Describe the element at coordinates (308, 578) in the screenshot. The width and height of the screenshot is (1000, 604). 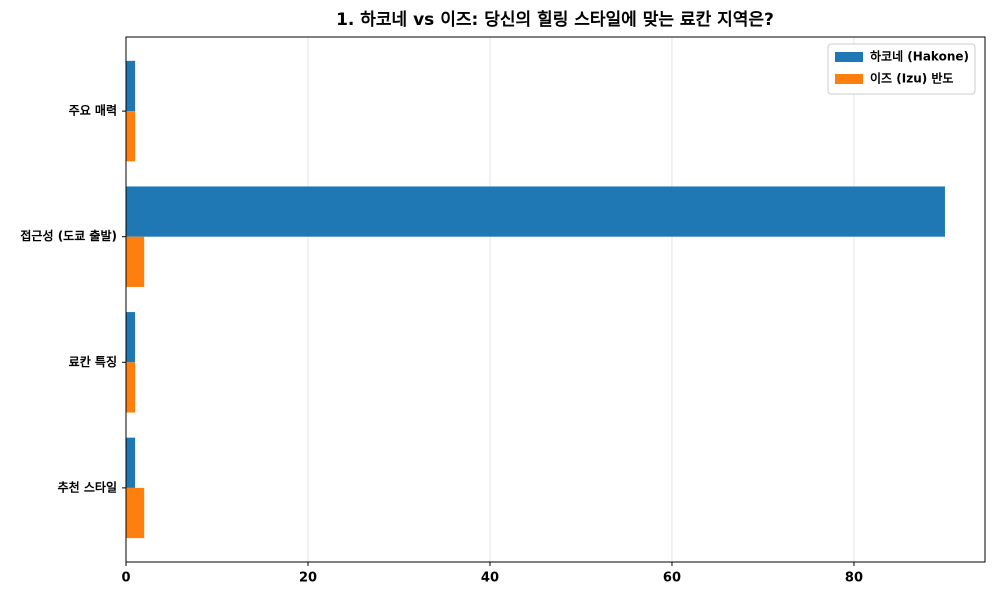
I see `x-tick-label: 20` at that location.